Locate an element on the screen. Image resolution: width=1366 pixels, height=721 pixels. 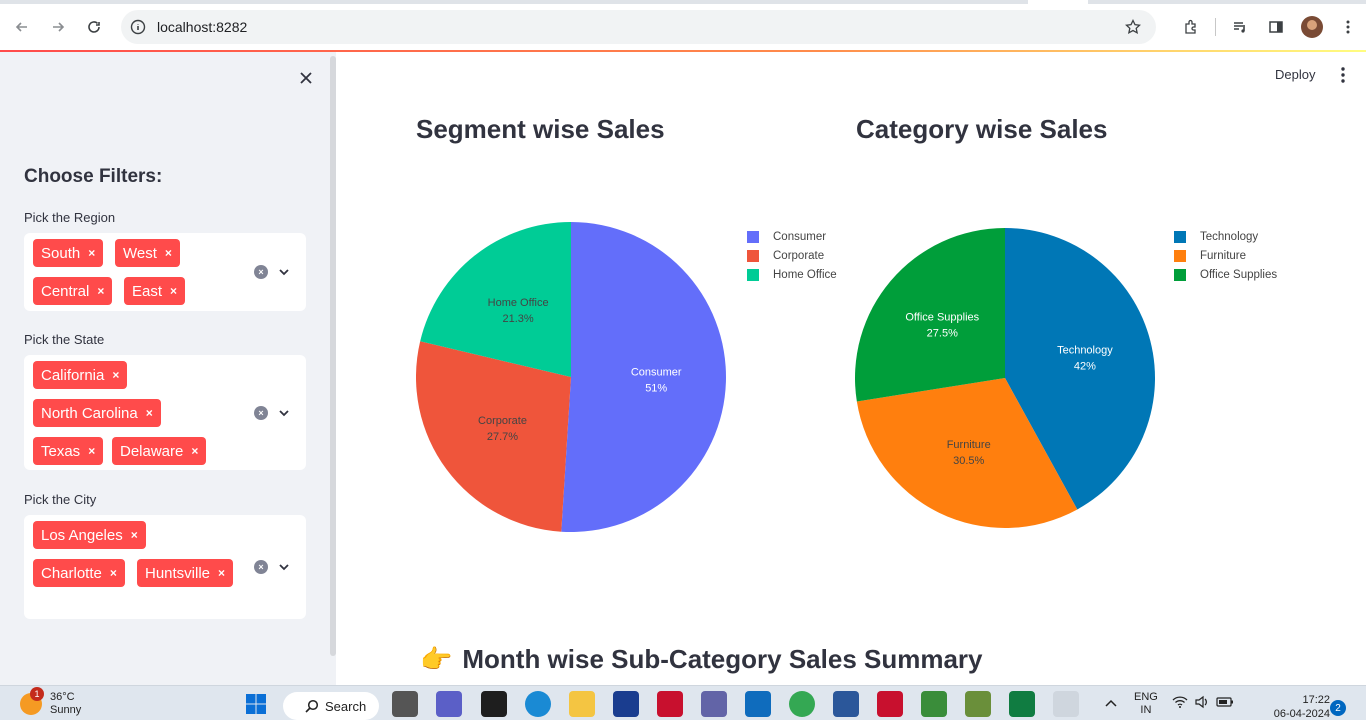
legend-item: Furniture is located at coordinates (1225, 255).